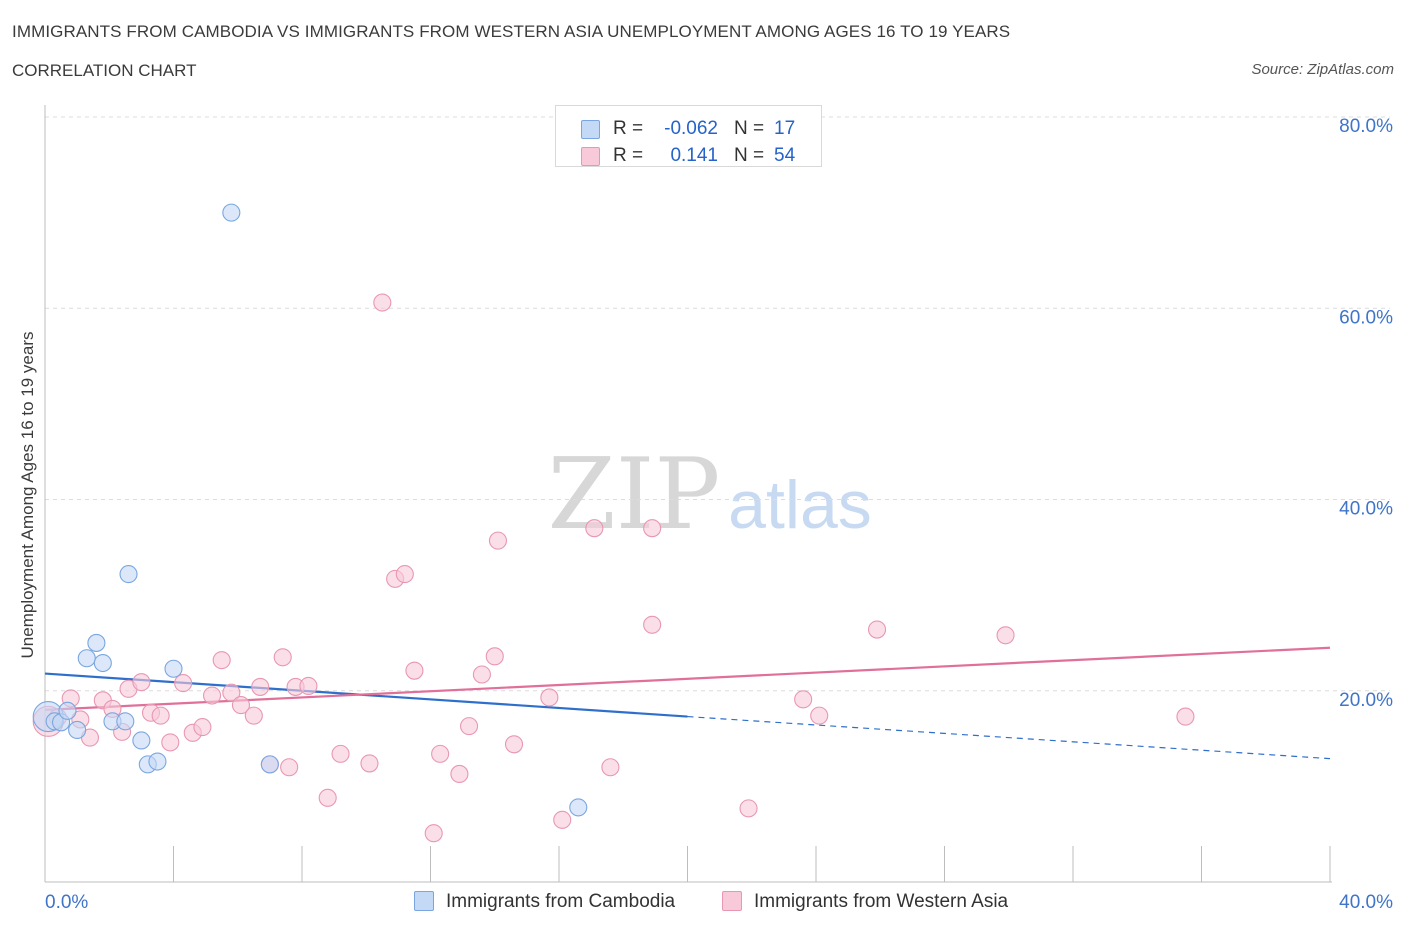  Describe the element at coordinates (881, 901) in the screenshot. I see `legend-label-western-asia: Immigrants from Western Asia` at that location.